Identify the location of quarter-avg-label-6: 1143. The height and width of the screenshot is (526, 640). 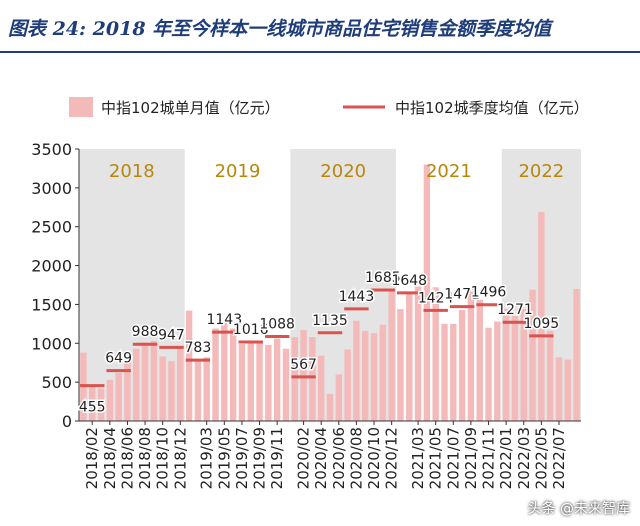
(224, 320).